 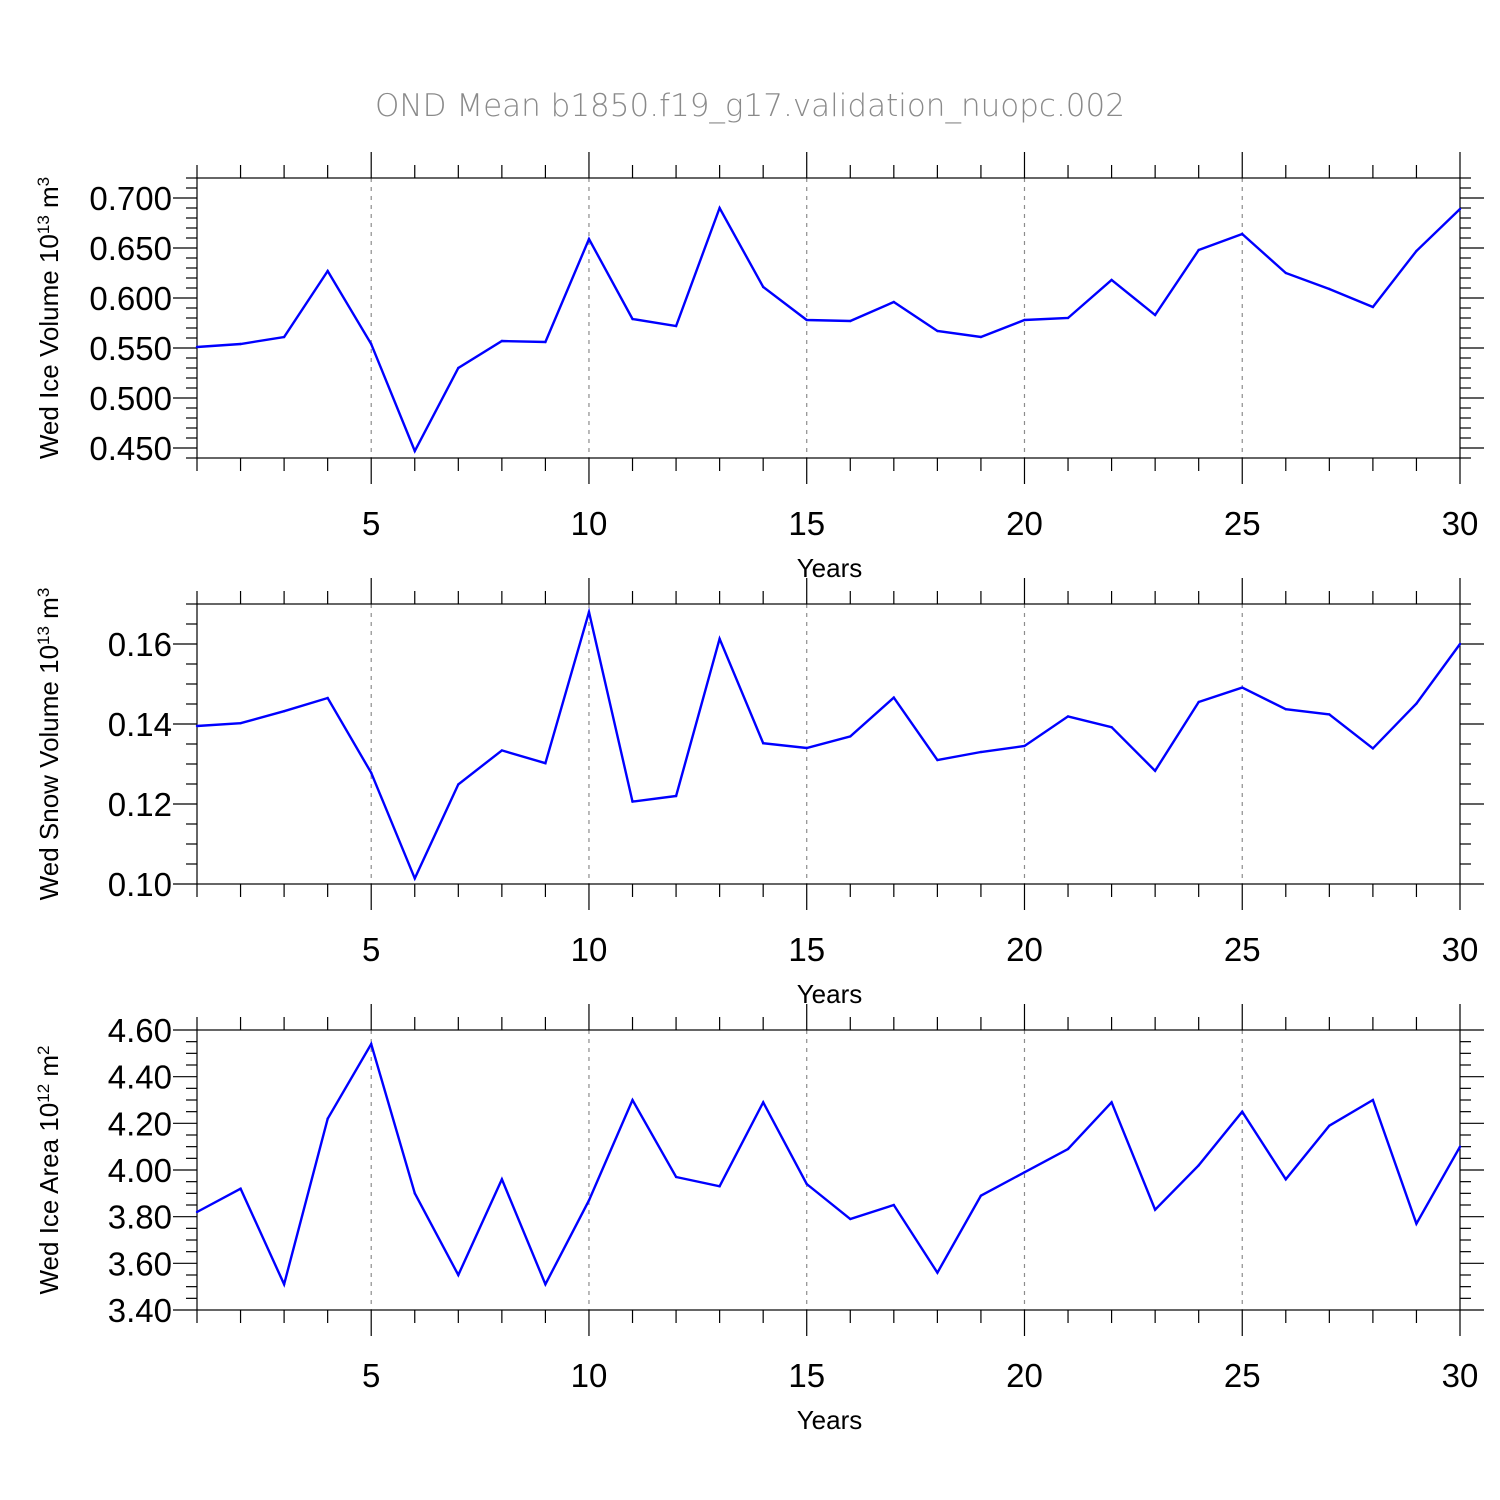 I want to click on y-axis-label-text: Wed Snow Volume 10, so click(x=49, y=772).